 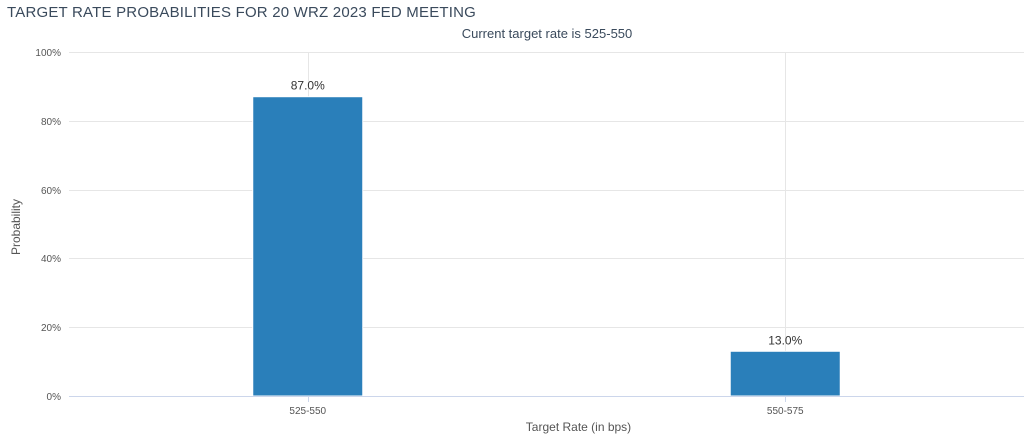 I want to click on data-label: 13.0%, so click(x=785, y=340).